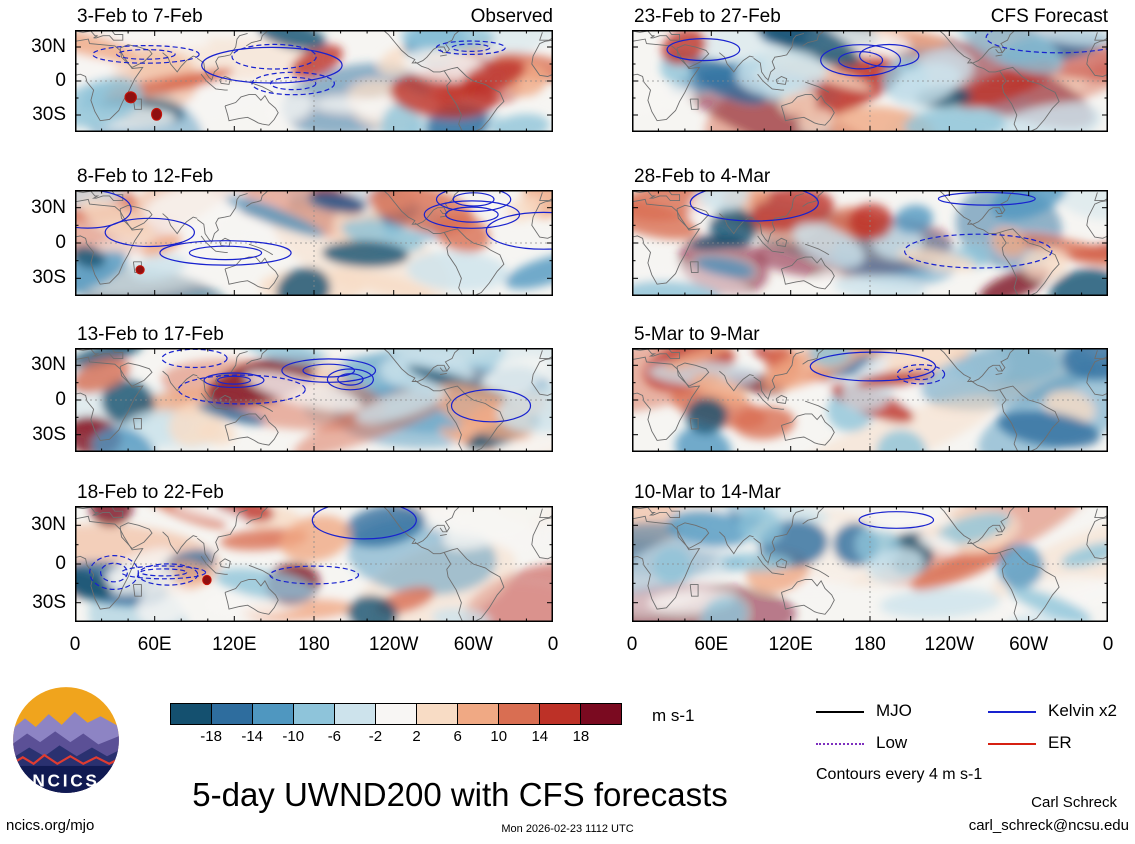 The image size is (1135, 844). Describe the element at coordinates (707, 16) in the screenshot. I see `panel-title-5: 23-Feb to 27-Feb` at that location.